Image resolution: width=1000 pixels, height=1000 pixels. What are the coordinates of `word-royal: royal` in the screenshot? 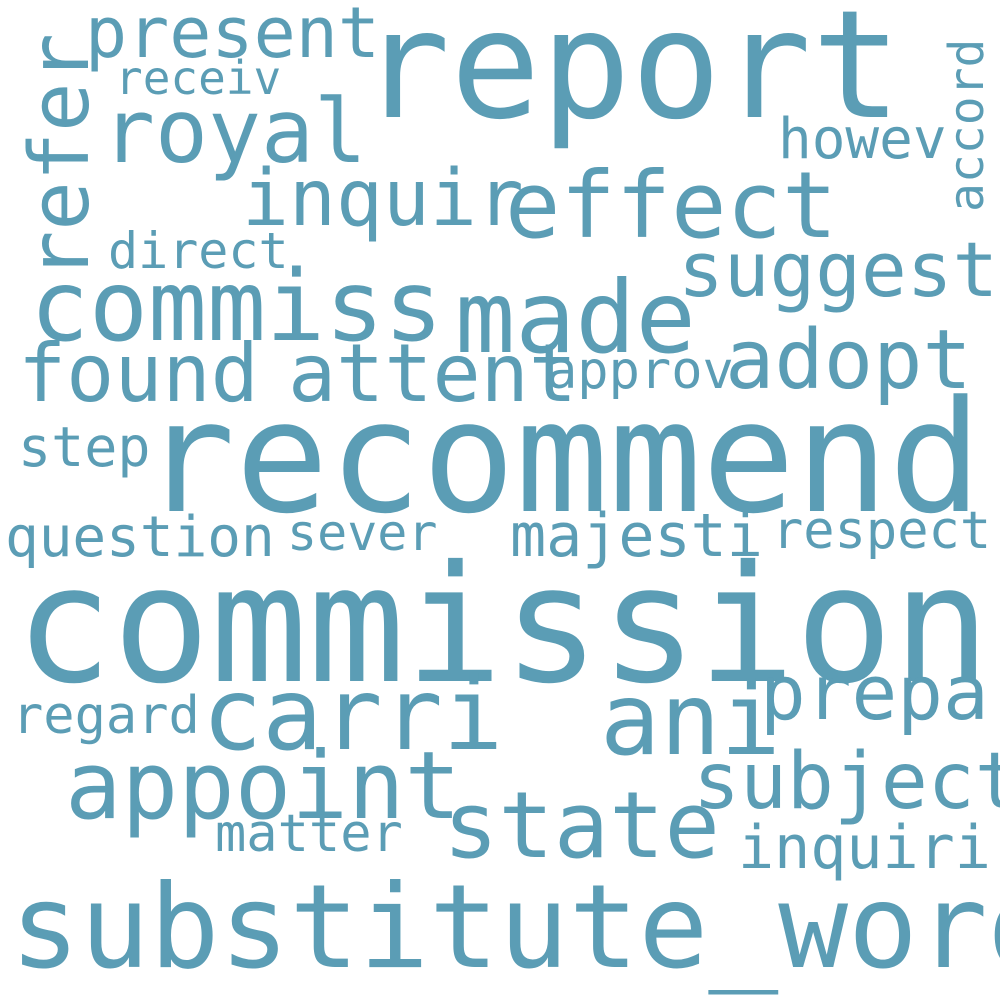 It's located at (234, 131).